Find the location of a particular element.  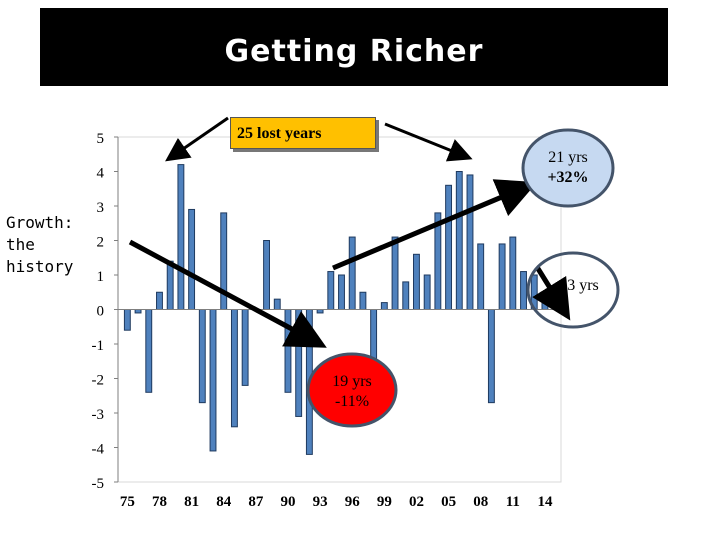

x-tick-label: 81 is located at coordinates (191, 502).